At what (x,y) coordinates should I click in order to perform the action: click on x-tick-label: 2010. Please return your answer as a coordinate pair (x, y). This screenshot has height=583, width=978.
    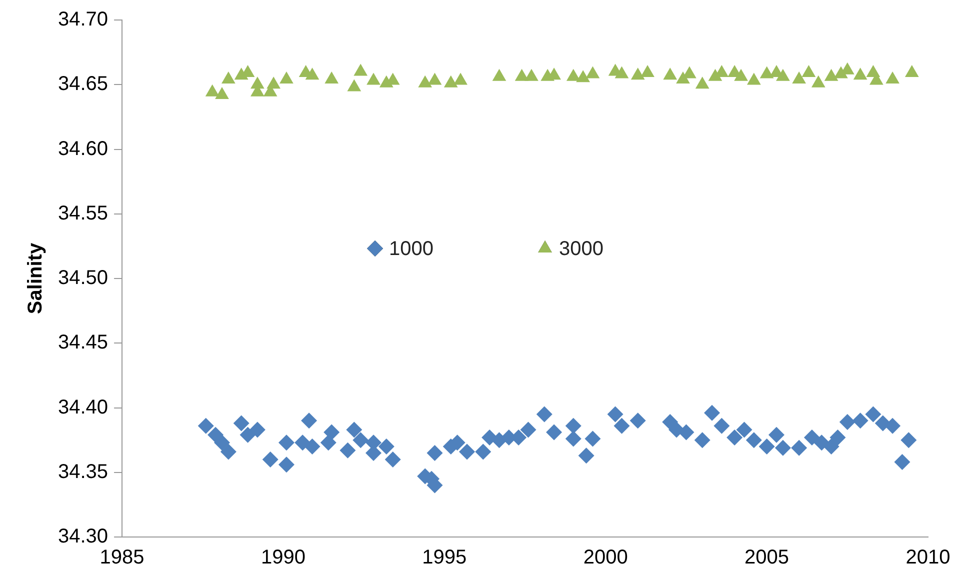
    Looking at the image, I should click on (928, 557).